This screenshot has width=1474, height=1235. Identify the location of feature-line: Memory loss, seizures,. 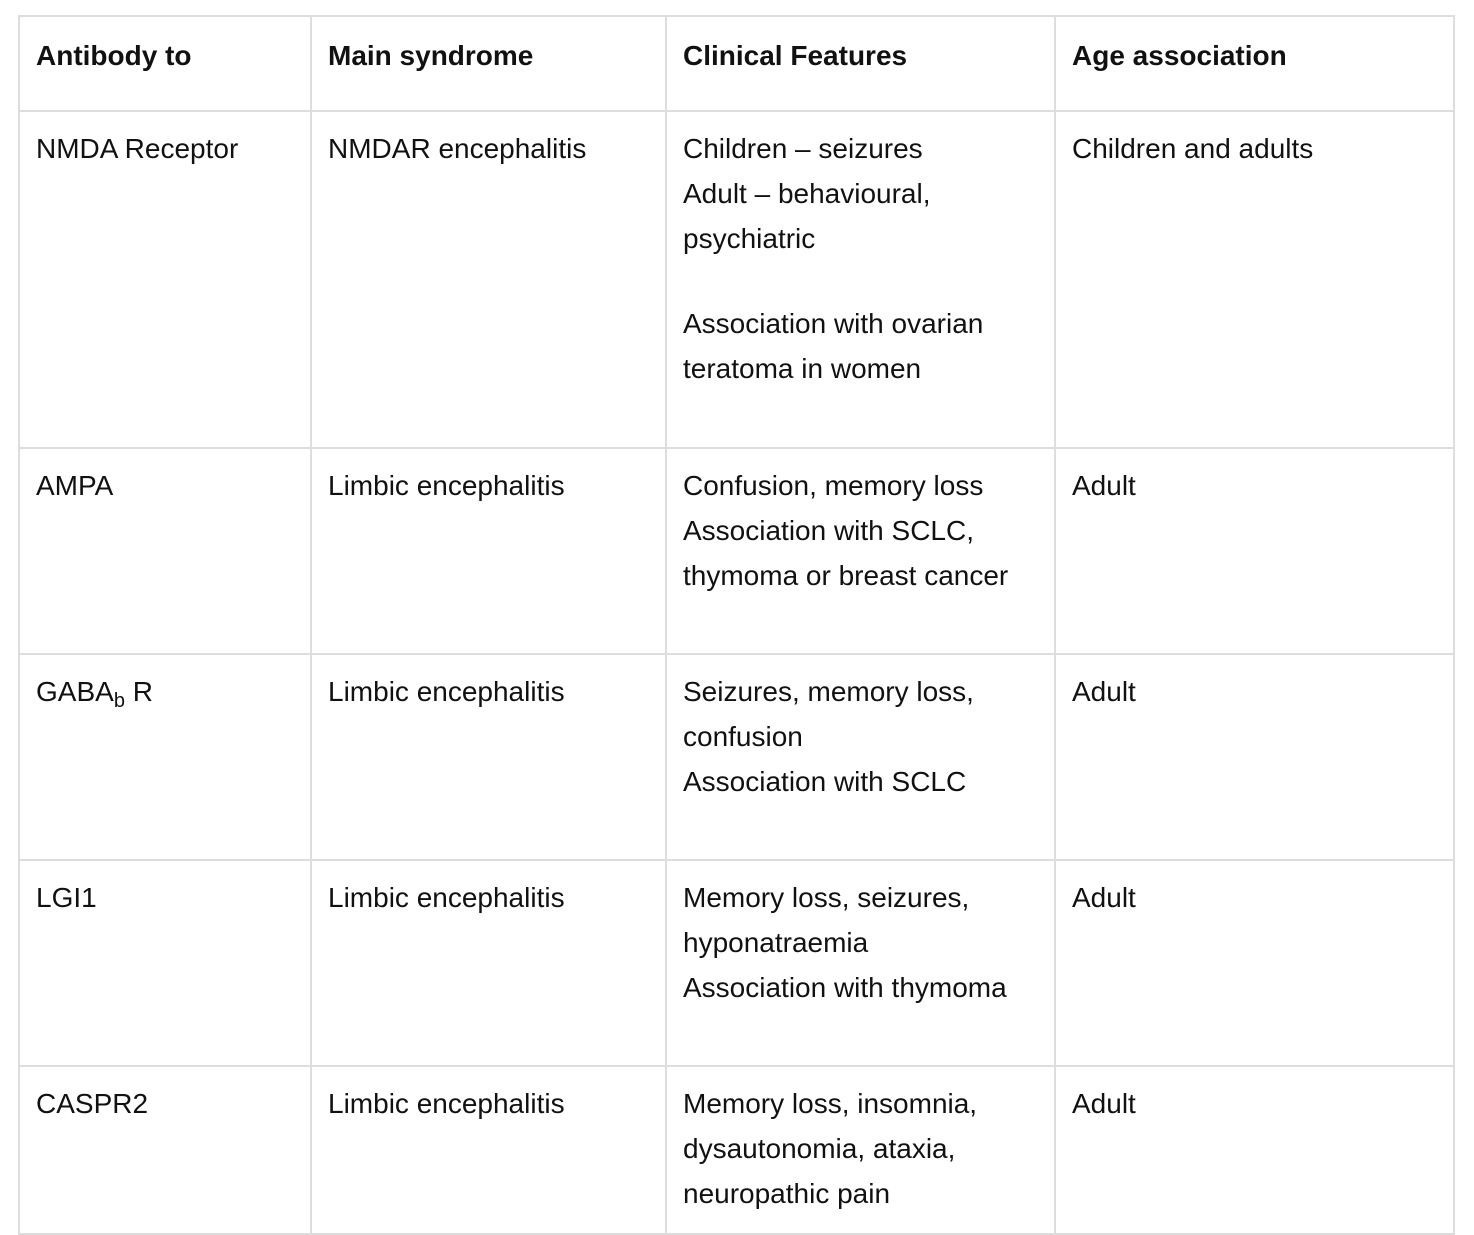
(826, 897).